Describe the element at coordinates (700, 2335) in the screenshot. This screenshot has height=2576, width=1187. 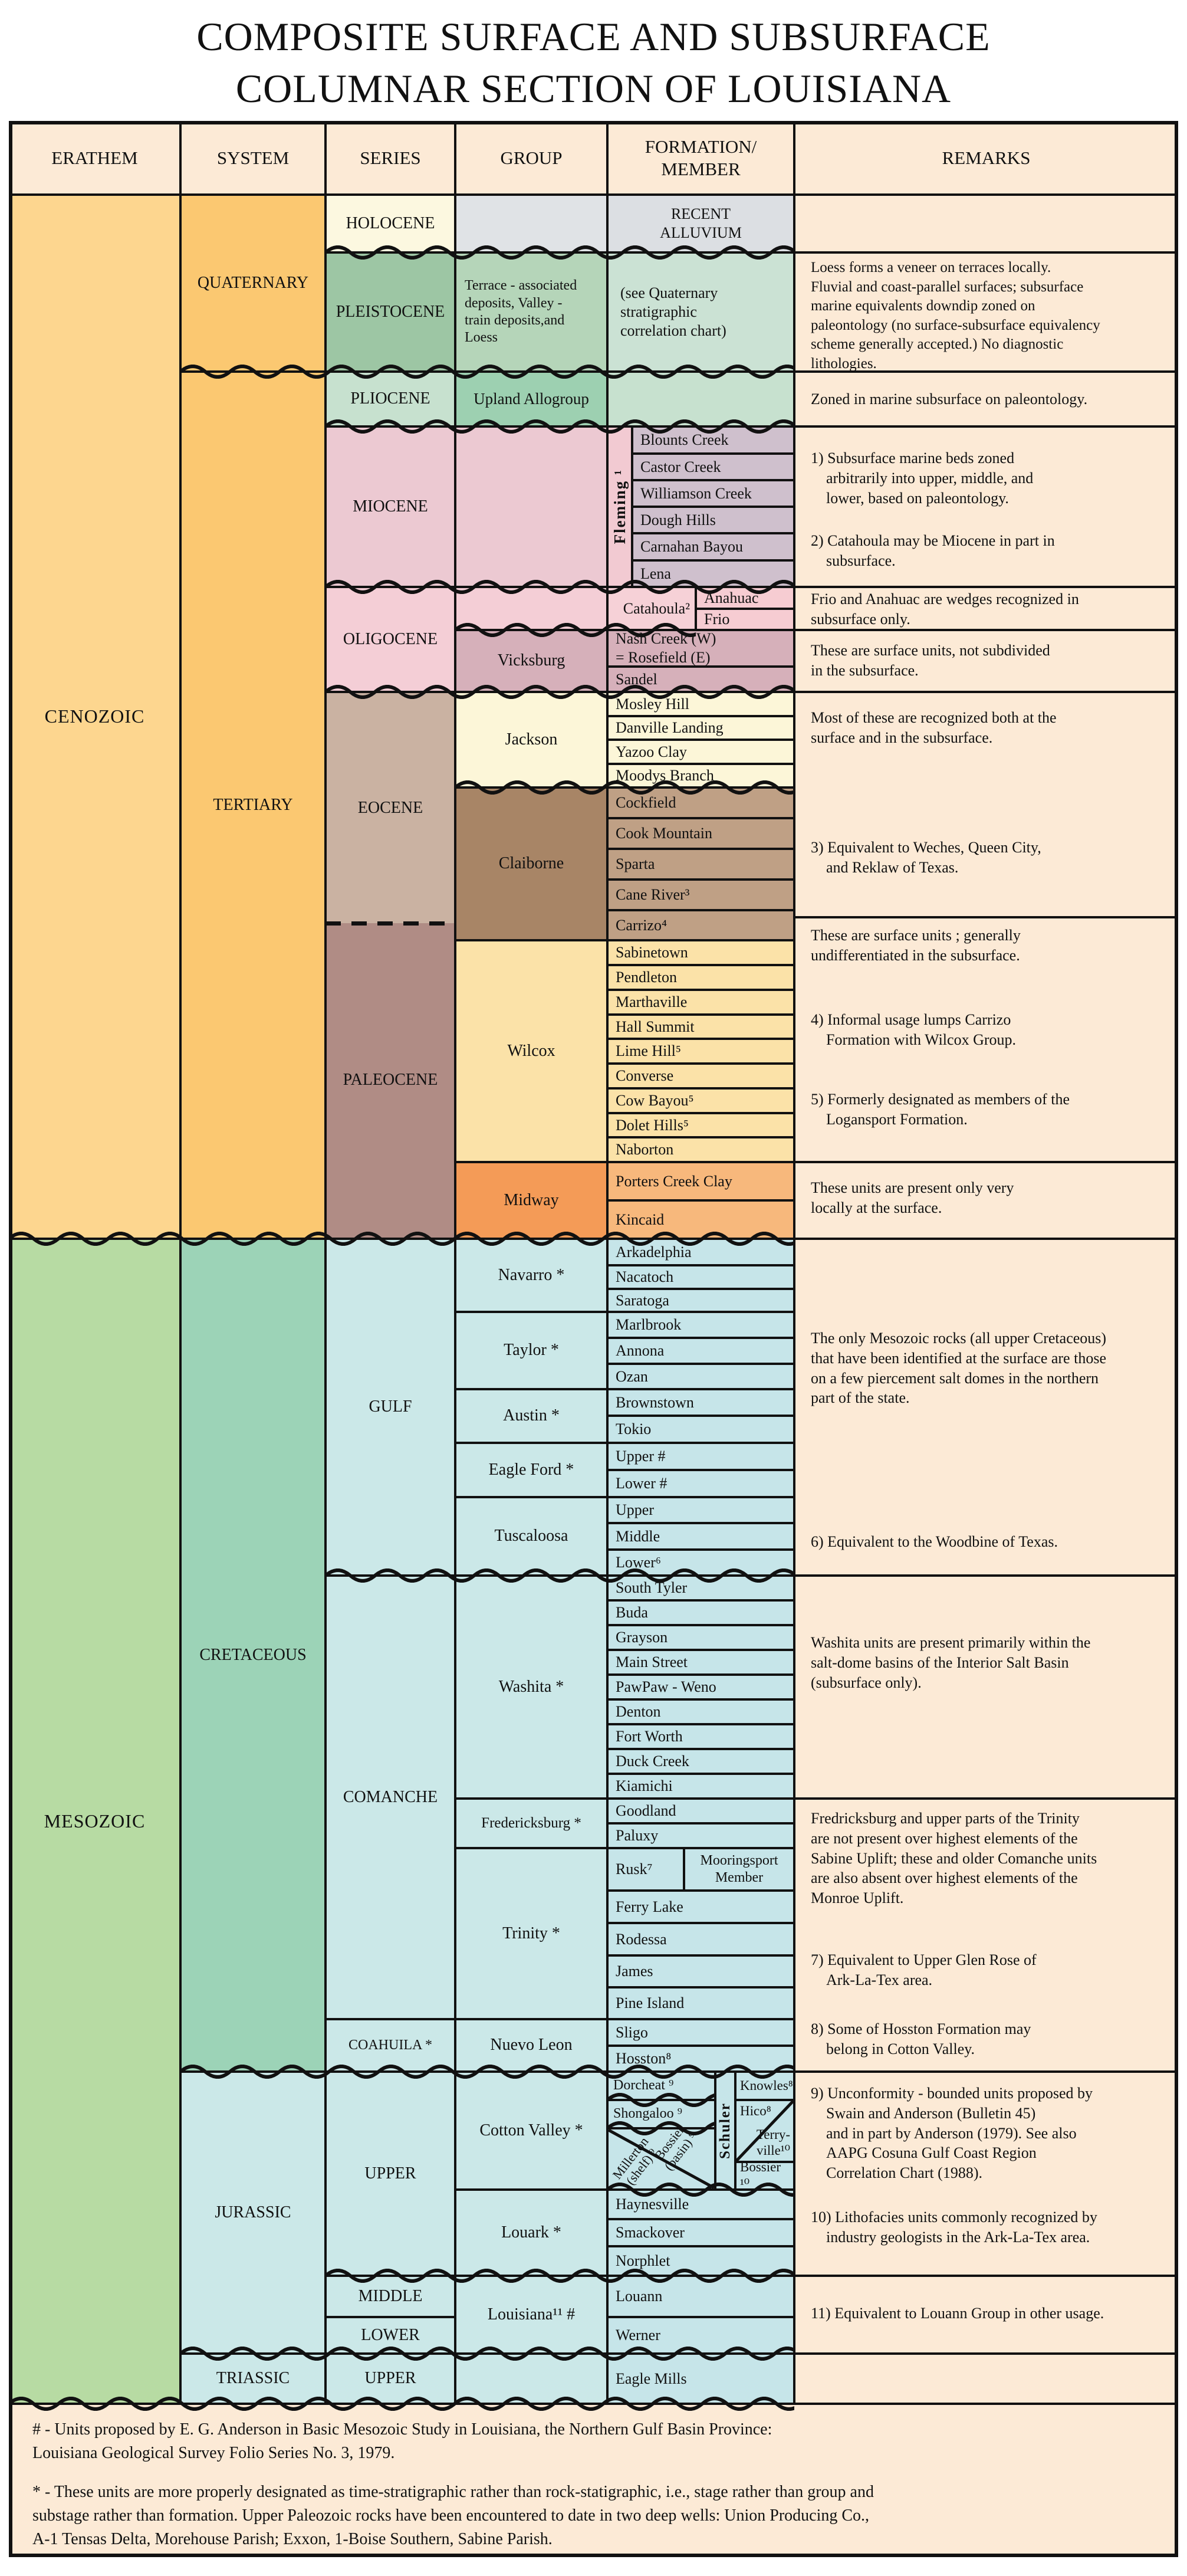
I see `formation-werner: Werner` at that location.